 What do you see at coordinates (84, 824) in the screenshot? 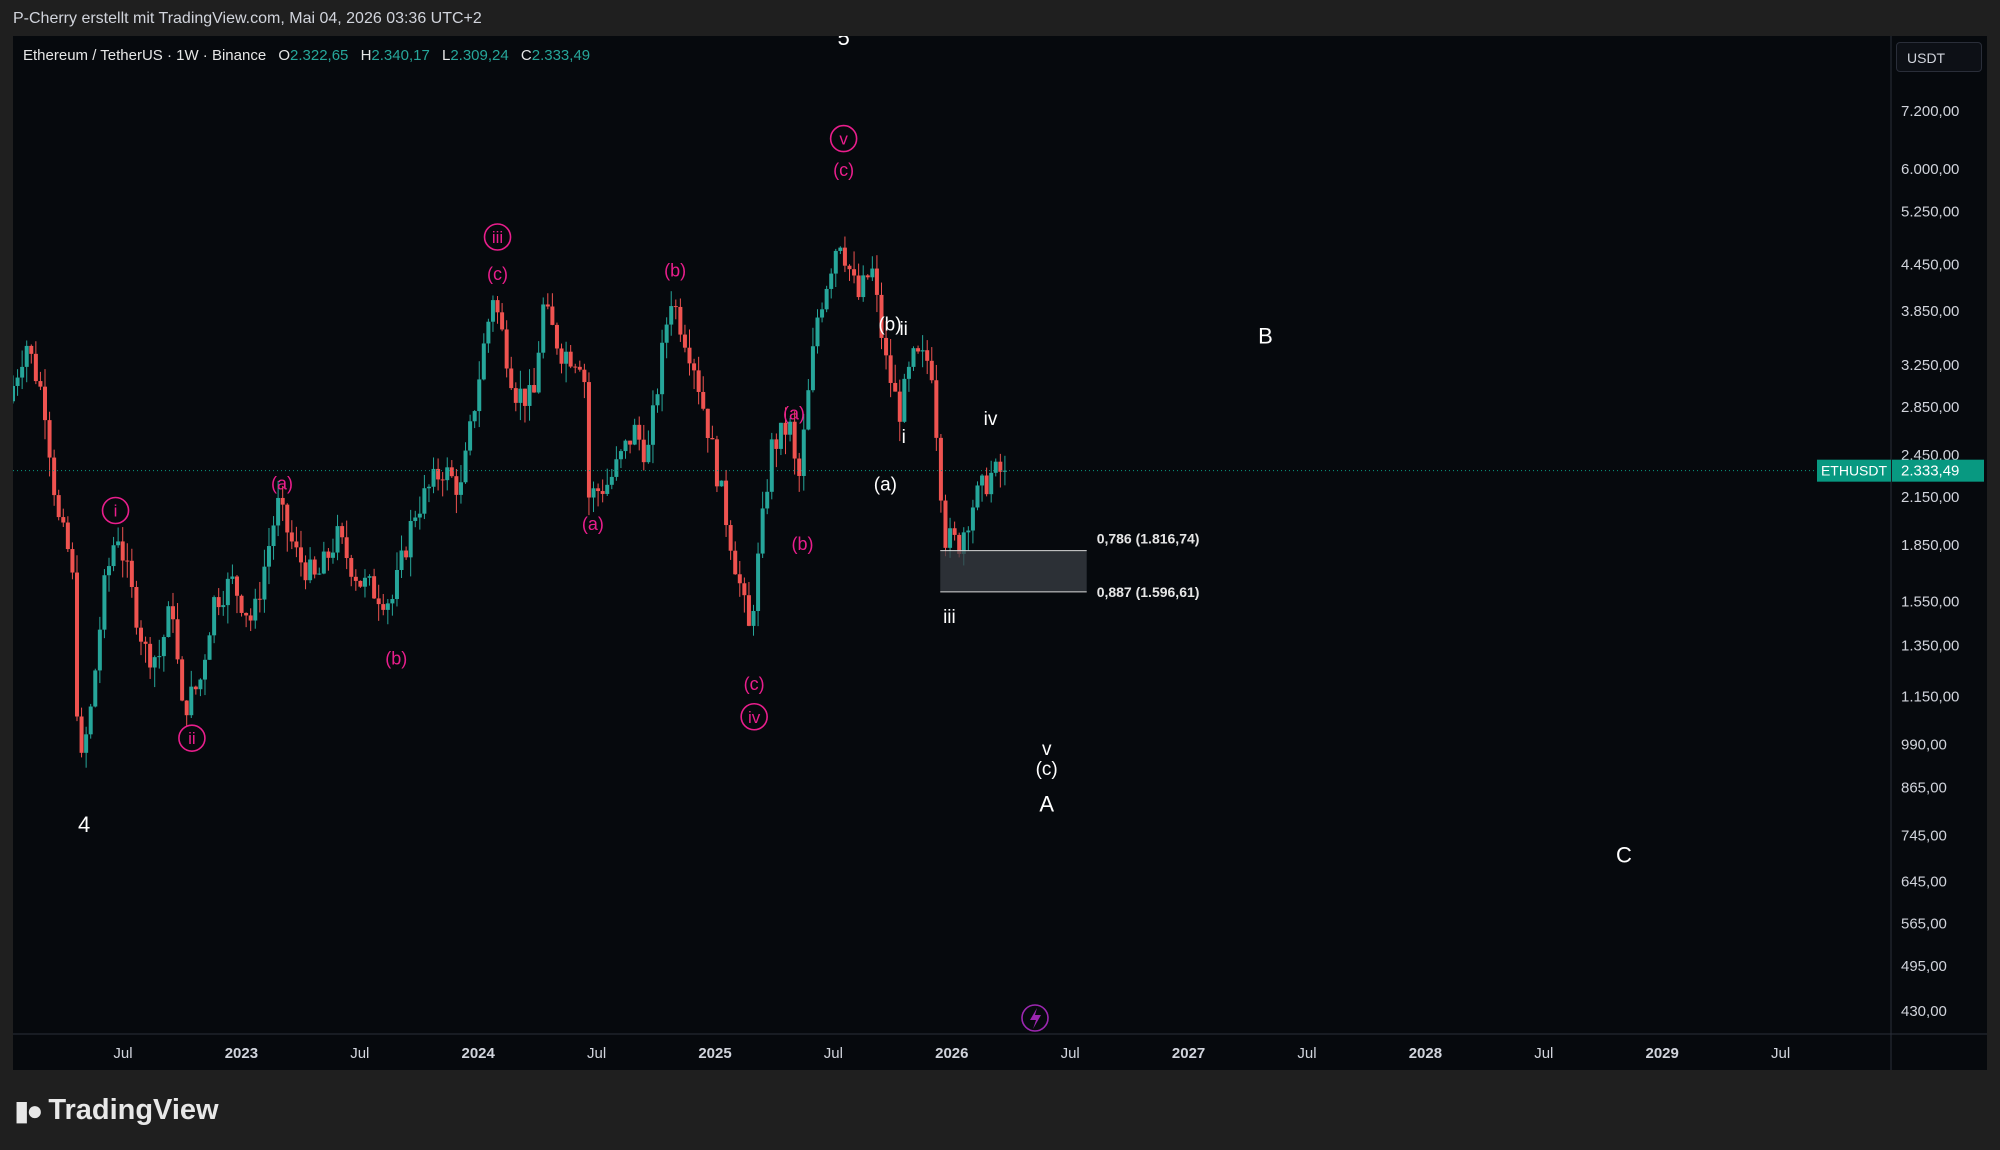
I see `wave-label: 4` at bounding box center [84, 824].